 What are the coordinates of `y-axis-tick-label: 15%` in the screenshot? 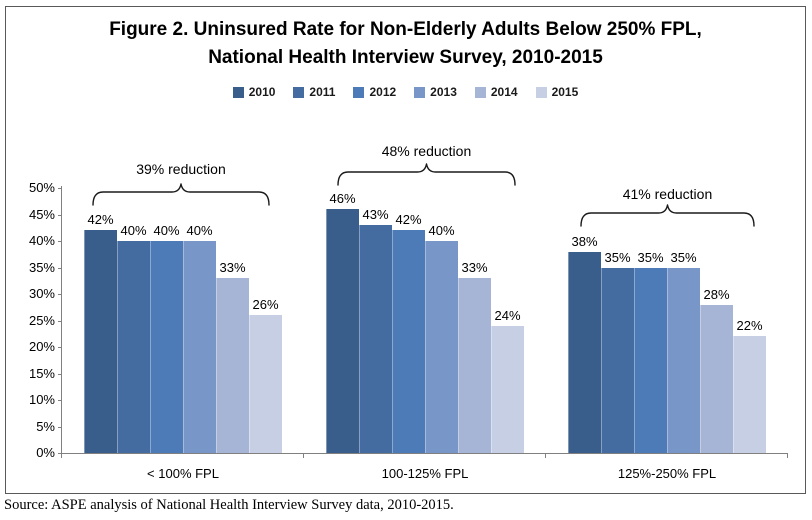 It's located at (41, 373).